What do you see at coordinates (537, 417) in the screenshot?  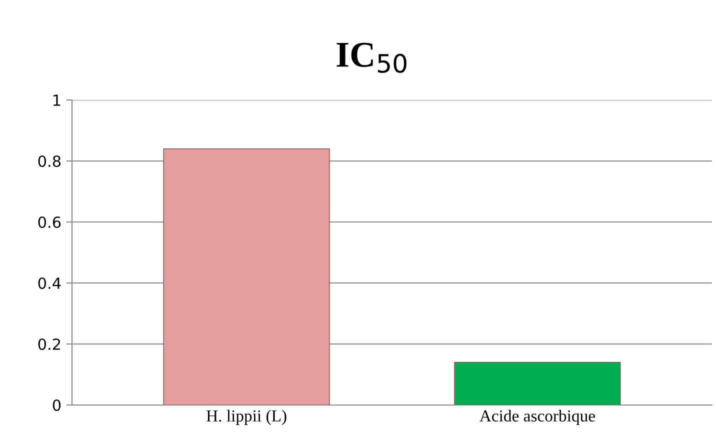 I see `x-tick-label: Acide ascorbique` at bounding box center [537, 417].